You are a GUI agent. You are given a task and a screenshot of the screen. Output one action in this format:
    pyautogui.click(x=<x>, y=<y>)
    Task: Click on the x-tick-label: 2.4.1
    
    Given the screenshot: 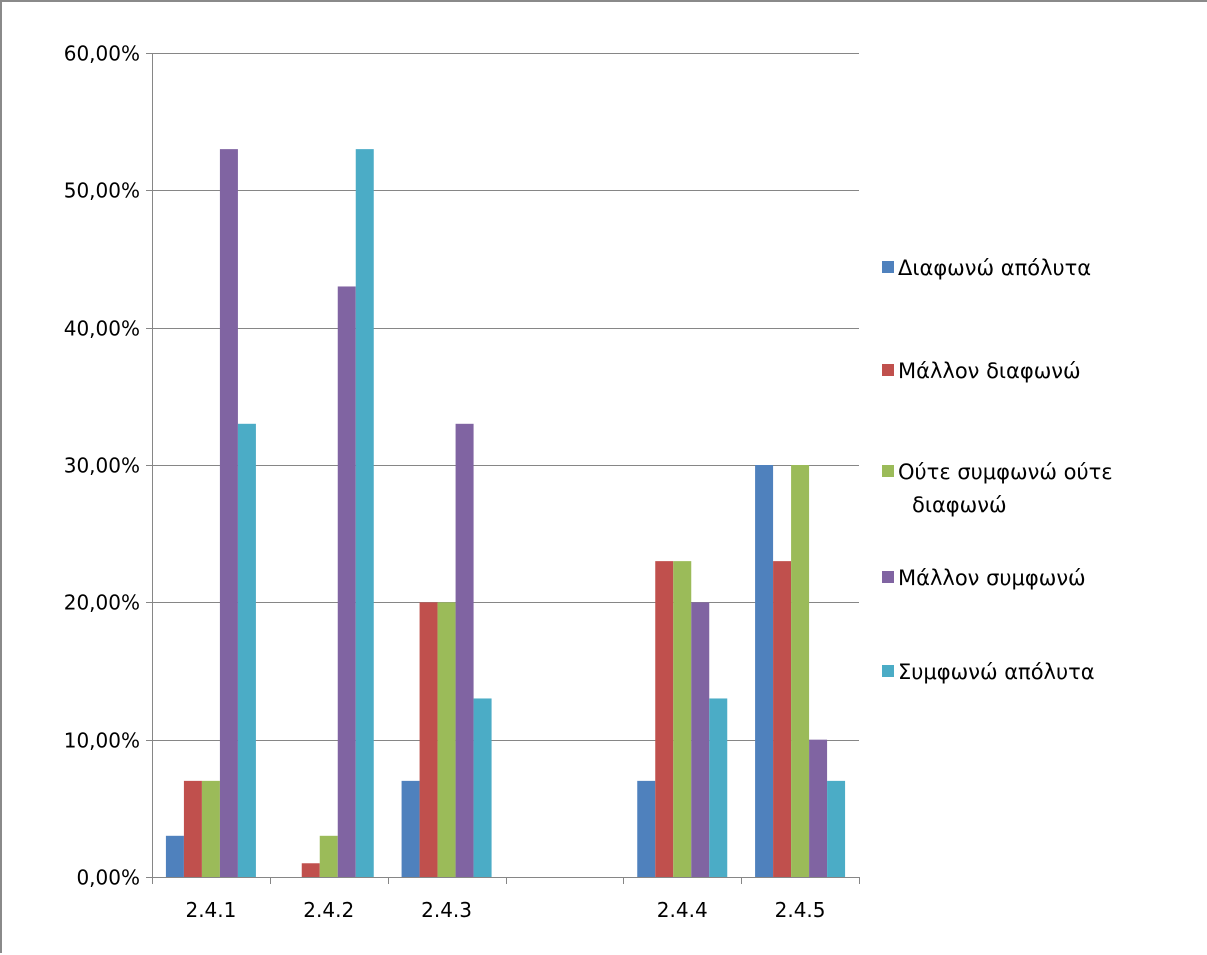 What is the action you would take?
    pyautogui.click(x=210, y=910)
    